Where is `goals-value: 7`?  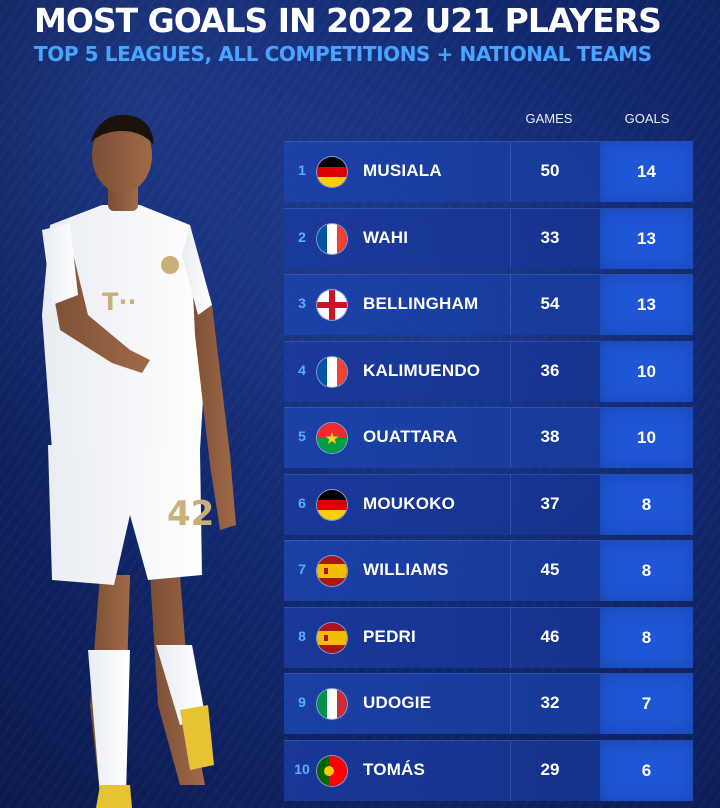 goals-value: 7 is located at coordinates (646, 703).